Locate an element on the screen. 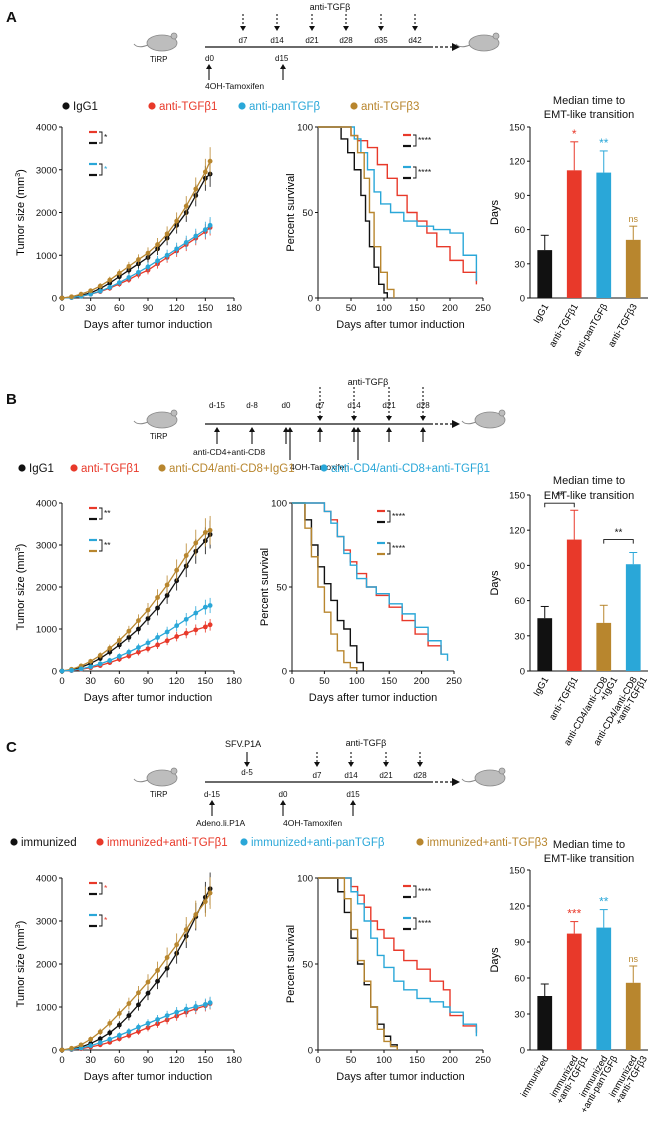  bar-immunized+anti-TGFβ3 is located at coordinates (633, 1016).